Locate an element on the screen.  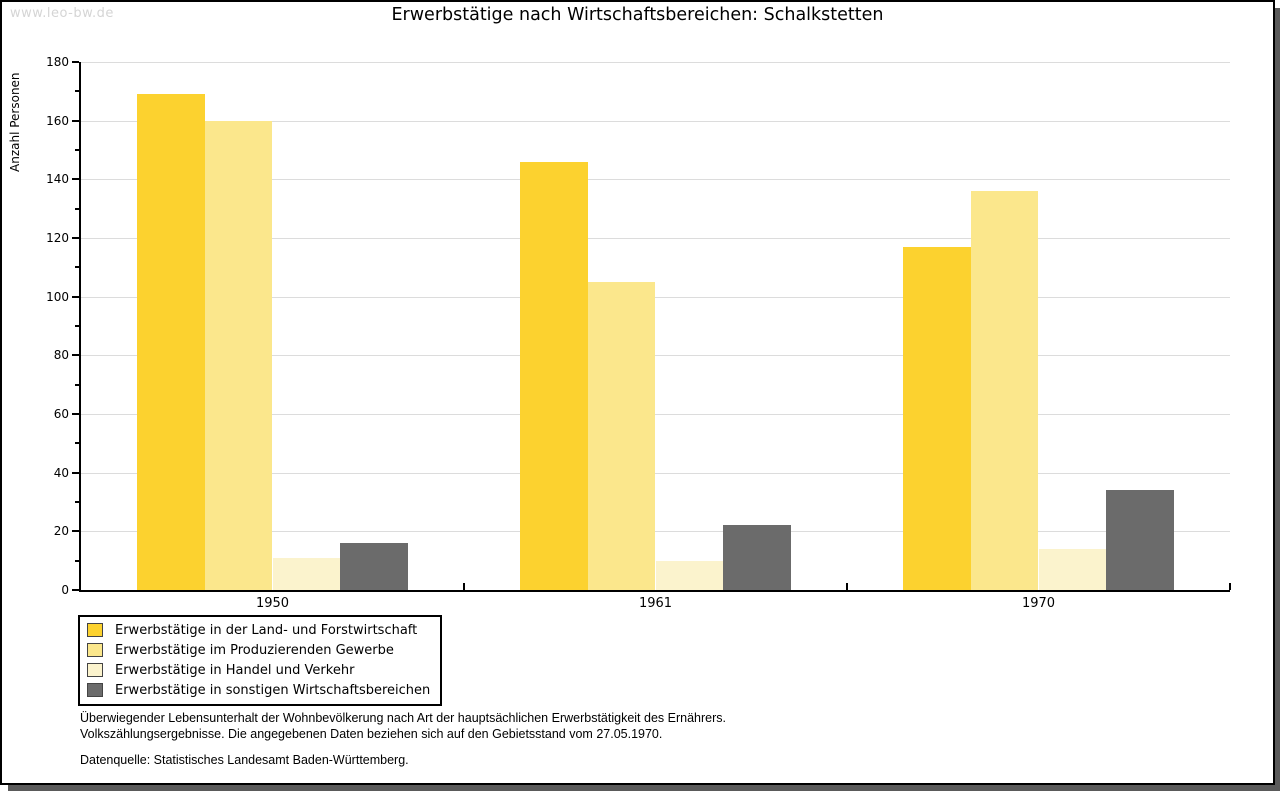
bar-1950-series4 is located at coordinates (374, 566).